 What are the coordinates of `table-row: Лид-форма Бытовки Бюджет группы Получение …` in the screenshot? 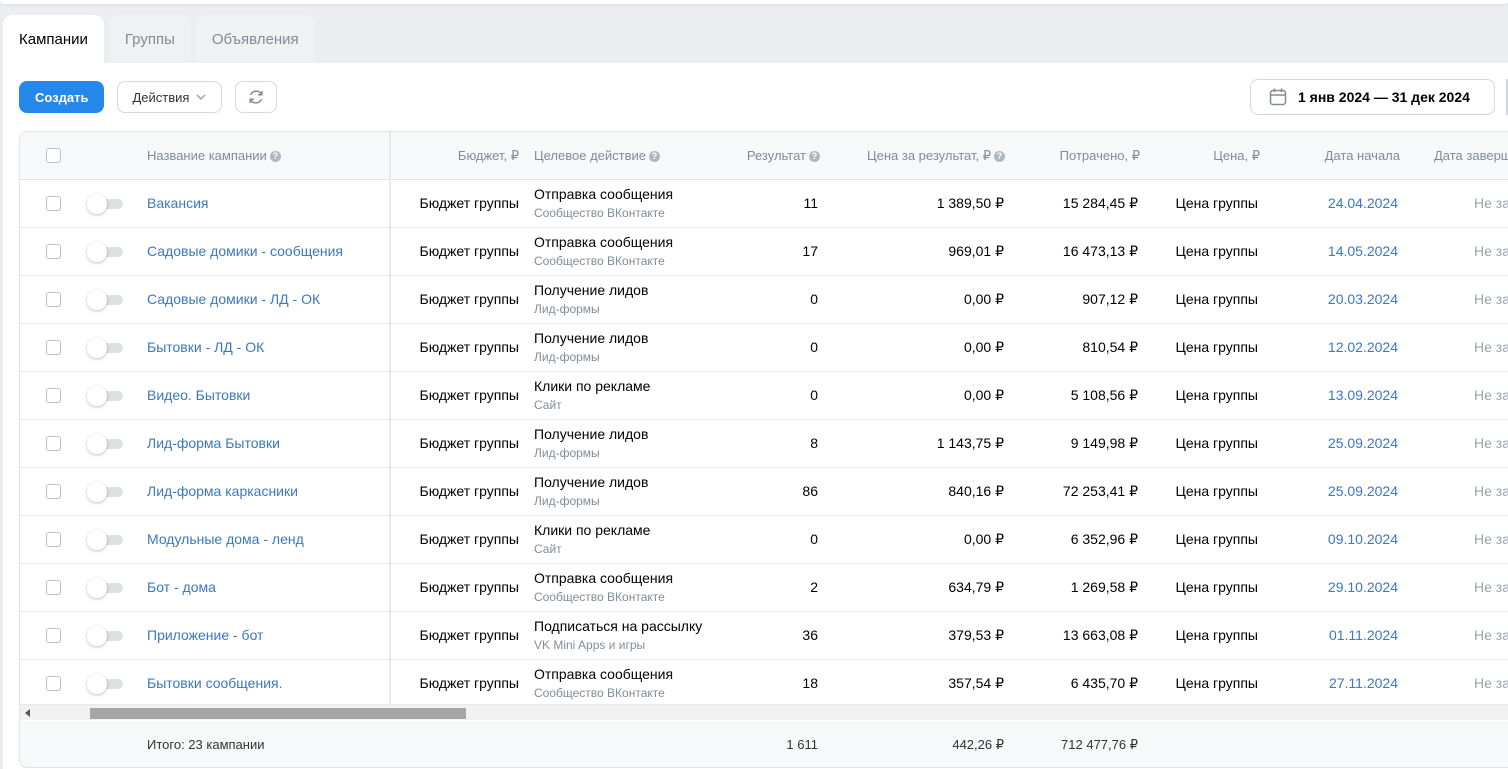 It's located at (764, 444).